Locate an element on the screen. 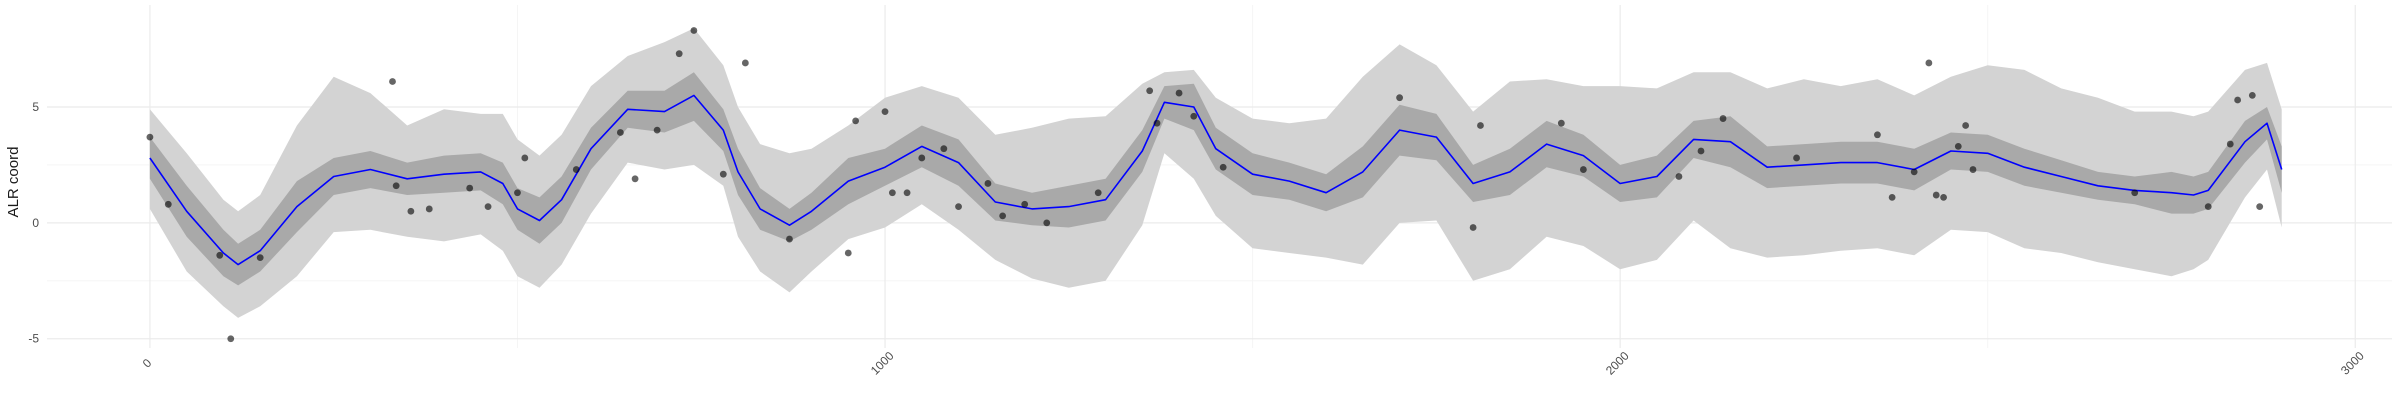 The width and height of the screenshot is (2400, 400). x-axis-tick-labels: 0 1000 2000 3000 is located at coordinates (1253, 363).